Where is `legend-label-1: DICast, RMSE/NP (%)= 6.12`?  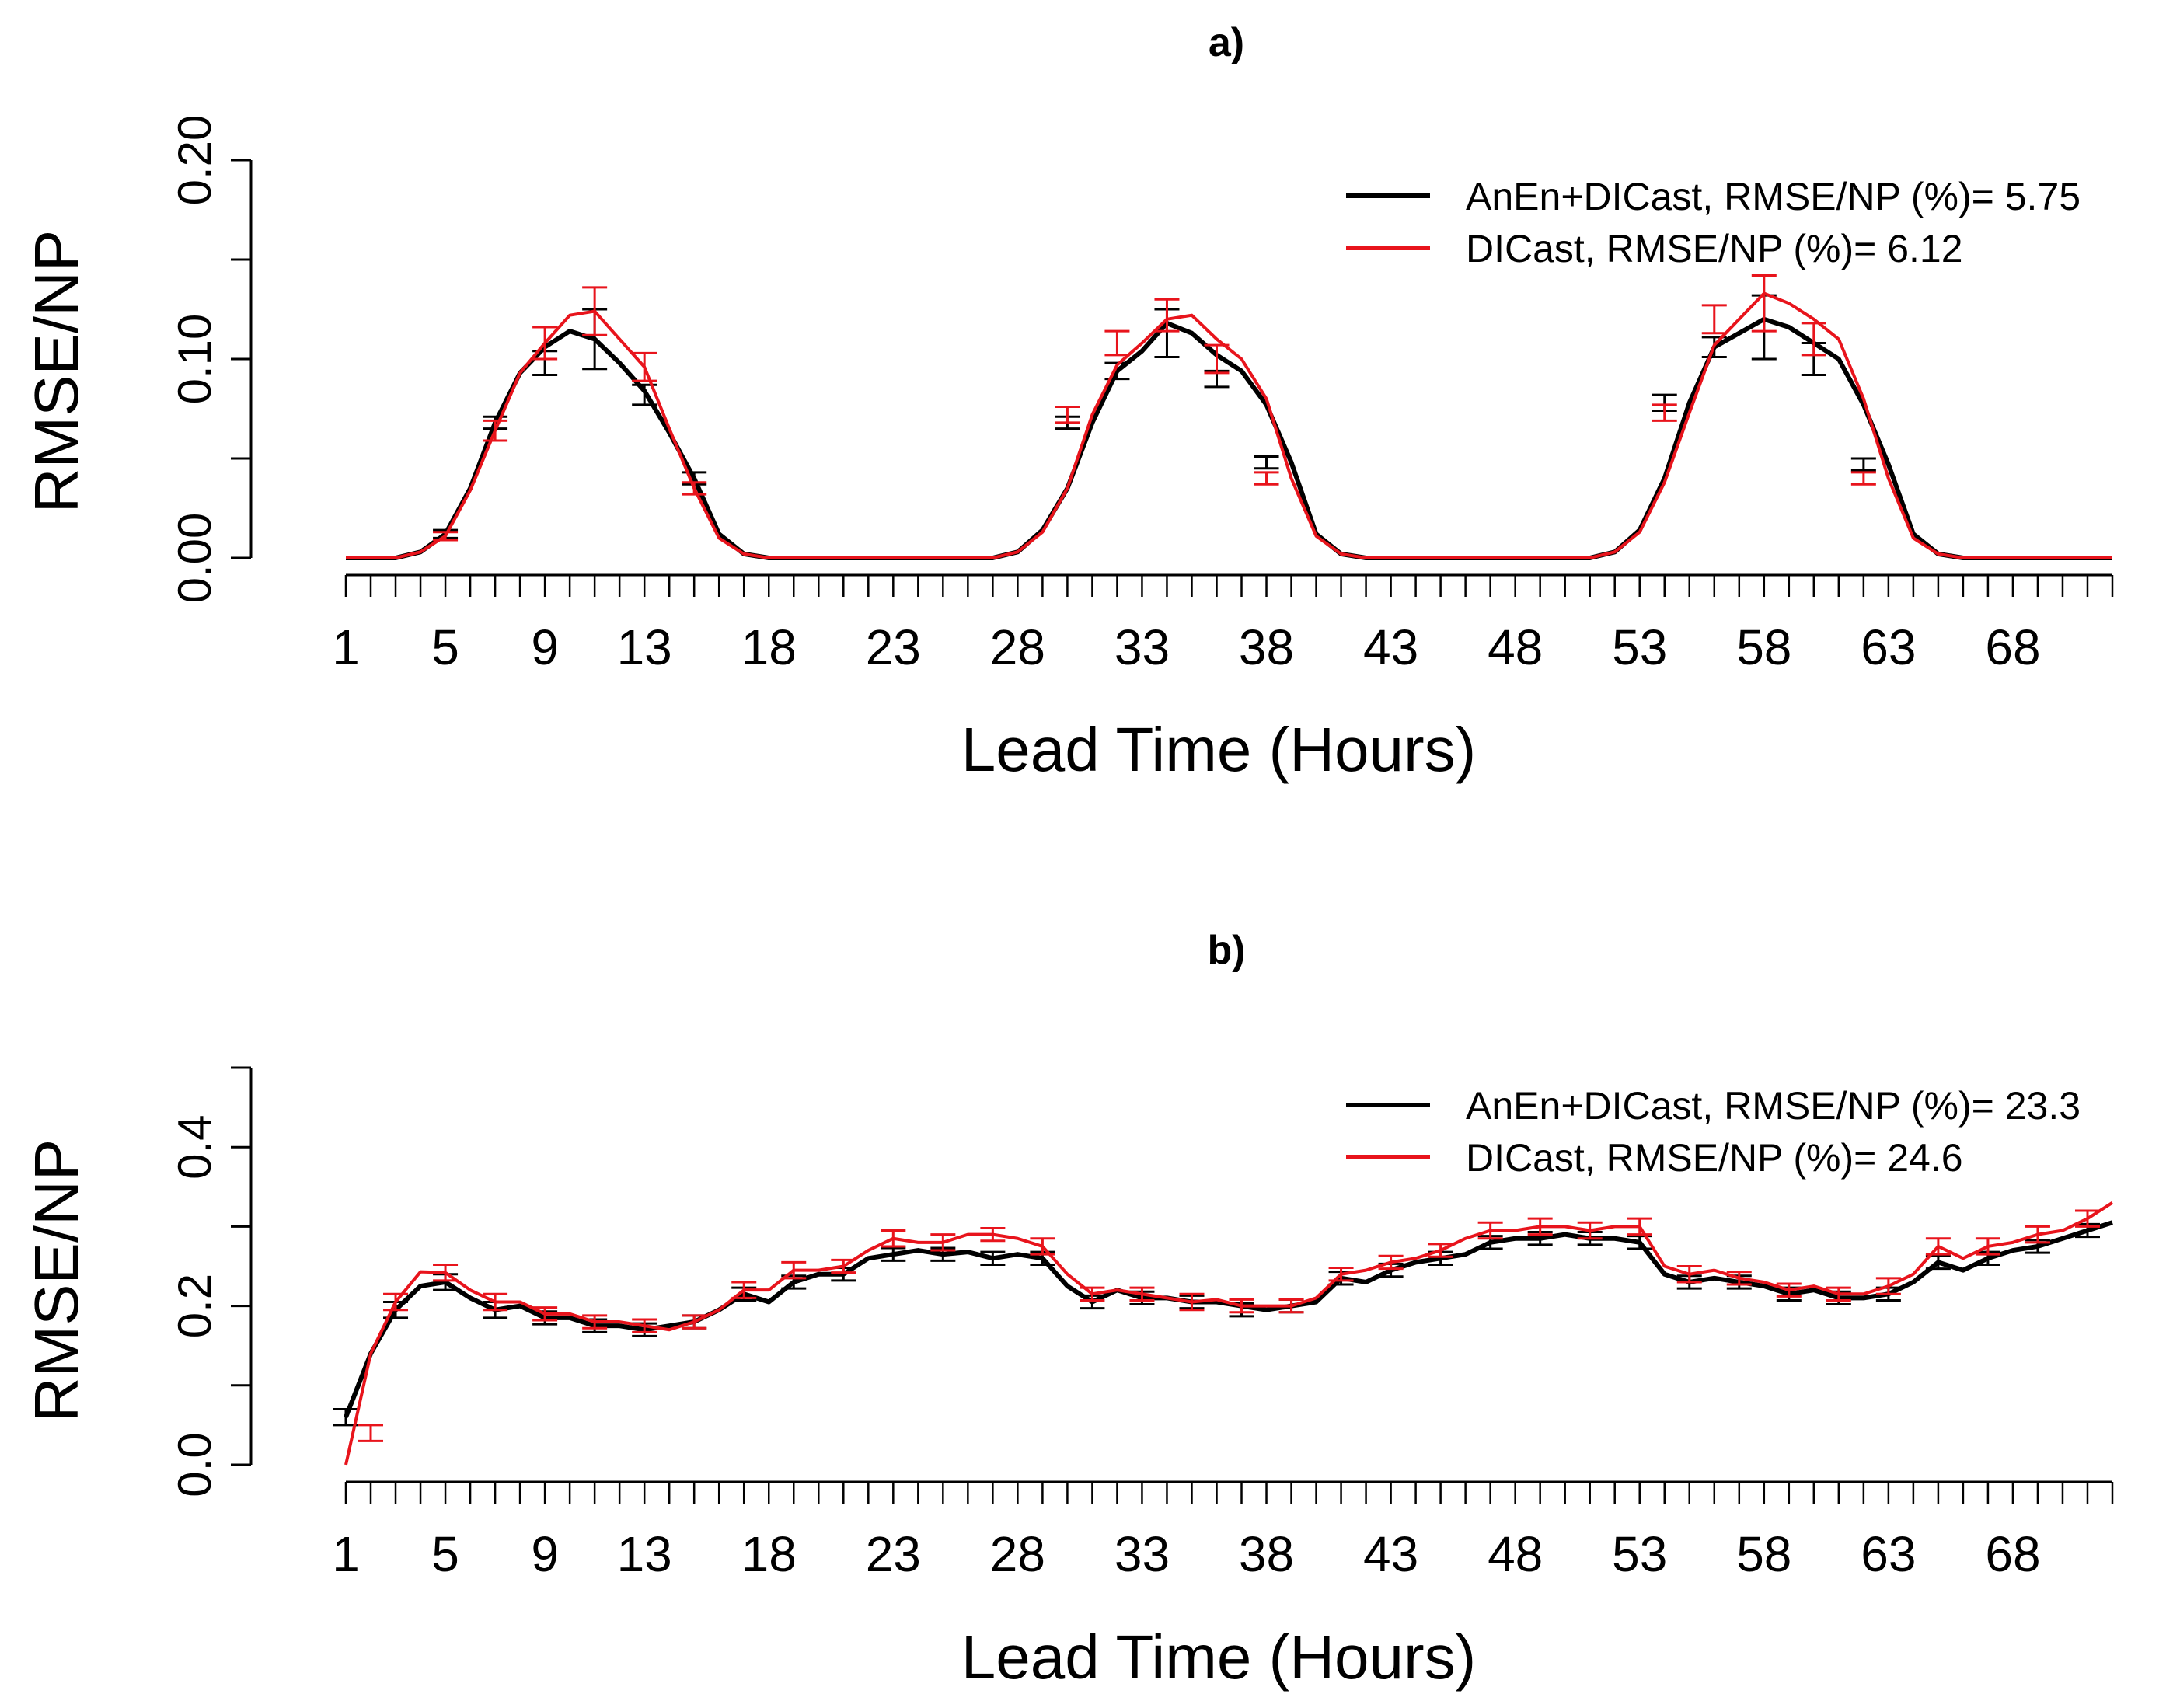
legend-label-1: DICast, RMSE/NP (%)= 6.12 is located at coordinates (1714, 248).